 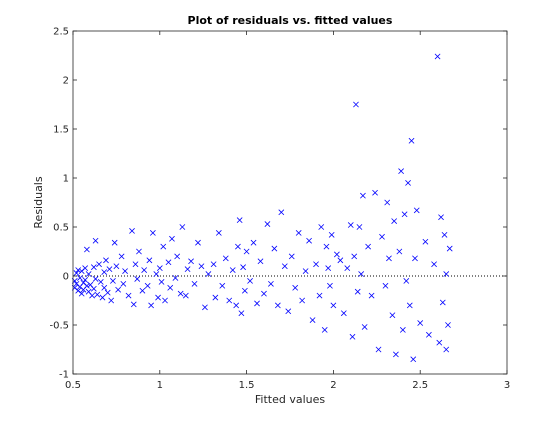 I want to click on x-tick-label: 2.5, so click(x=420, y=385).